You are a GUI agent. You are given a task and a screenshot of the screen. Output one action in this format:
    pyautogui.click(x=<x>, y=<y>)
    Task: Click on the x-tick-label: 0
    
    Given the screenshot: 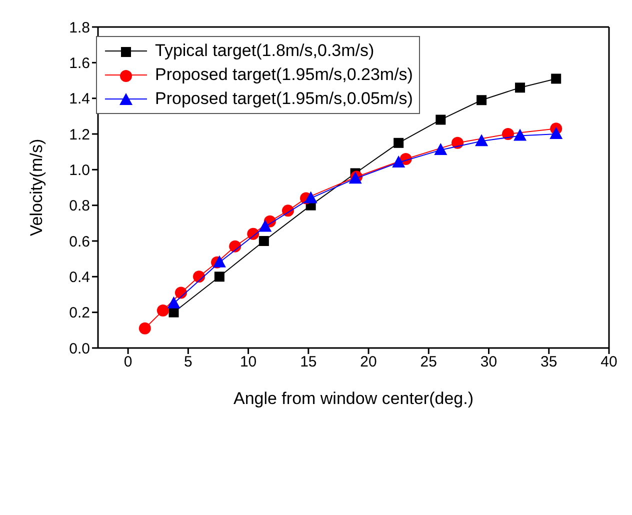 What is the action you would take?
    pyautogui.click(x=128, y=362)
    